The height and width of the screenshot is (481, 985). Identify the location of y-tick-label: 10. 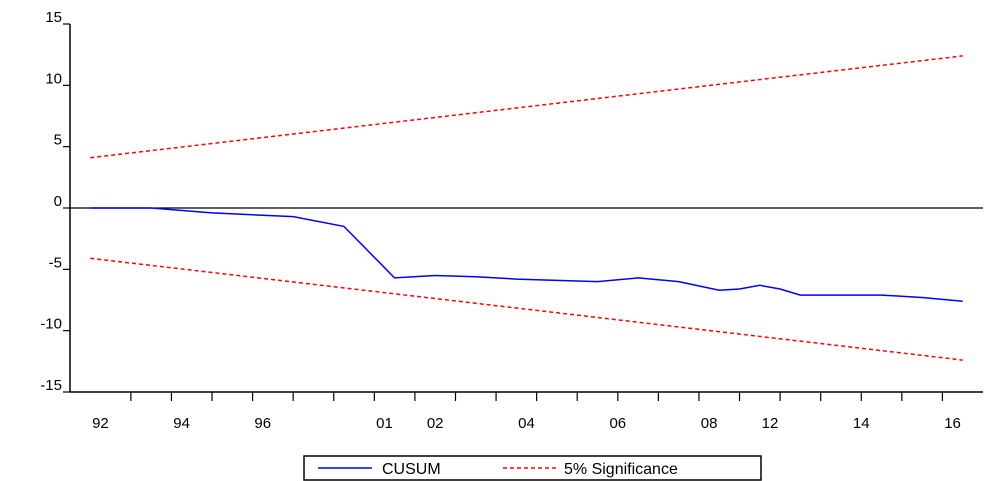
(53, 78).